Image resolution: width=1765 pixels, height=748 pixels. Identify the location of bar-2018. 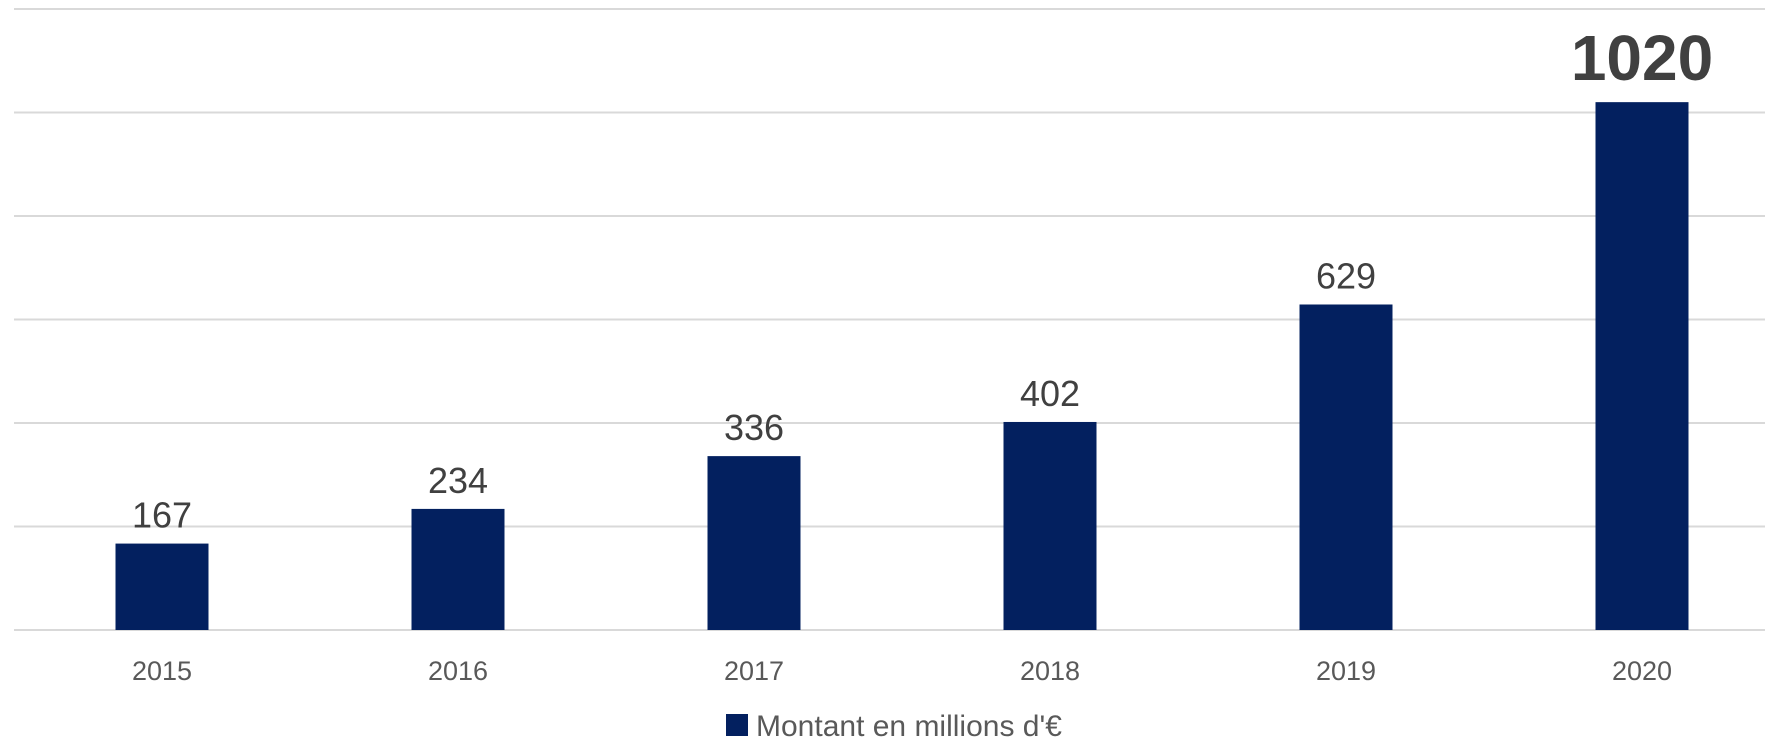
(1050, 525).